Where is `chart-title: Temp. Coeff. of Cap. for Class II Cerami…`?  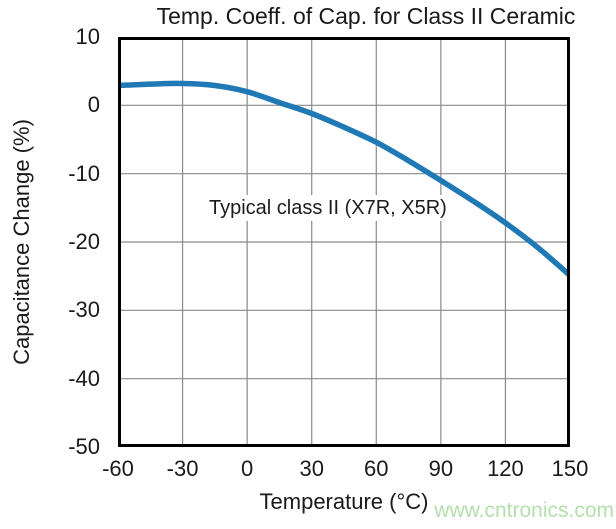 chart-title: Temp. Coeff. of Cap. for Class II Cerami… is located at coordinates (366, 16).